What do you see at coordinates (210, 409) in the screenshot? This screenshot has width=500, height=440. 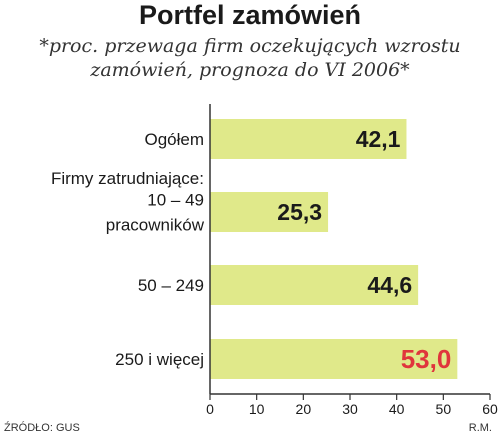 I see `x-tick-label-0: 0` at bounding box center [210, 409].